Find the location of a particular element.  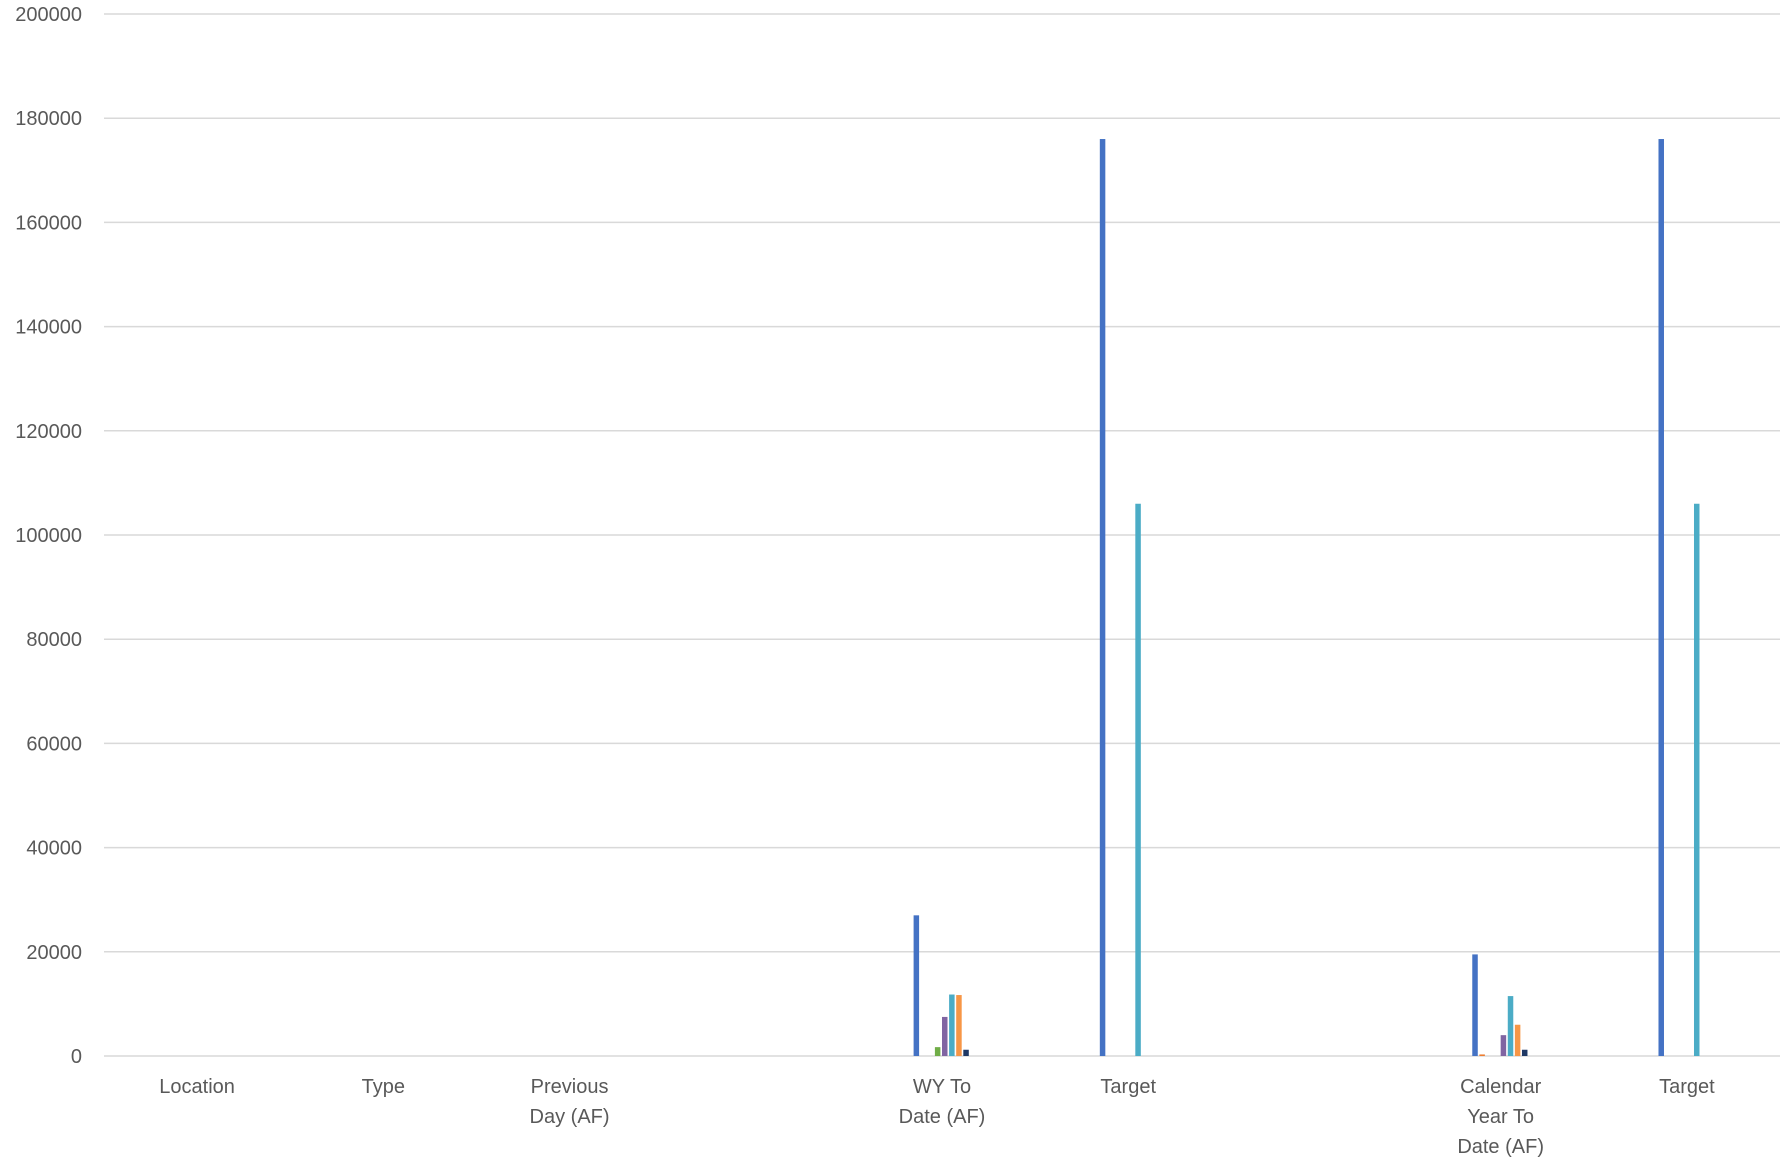

bar-cat5-series0 is located at coordinates (1102, 598).